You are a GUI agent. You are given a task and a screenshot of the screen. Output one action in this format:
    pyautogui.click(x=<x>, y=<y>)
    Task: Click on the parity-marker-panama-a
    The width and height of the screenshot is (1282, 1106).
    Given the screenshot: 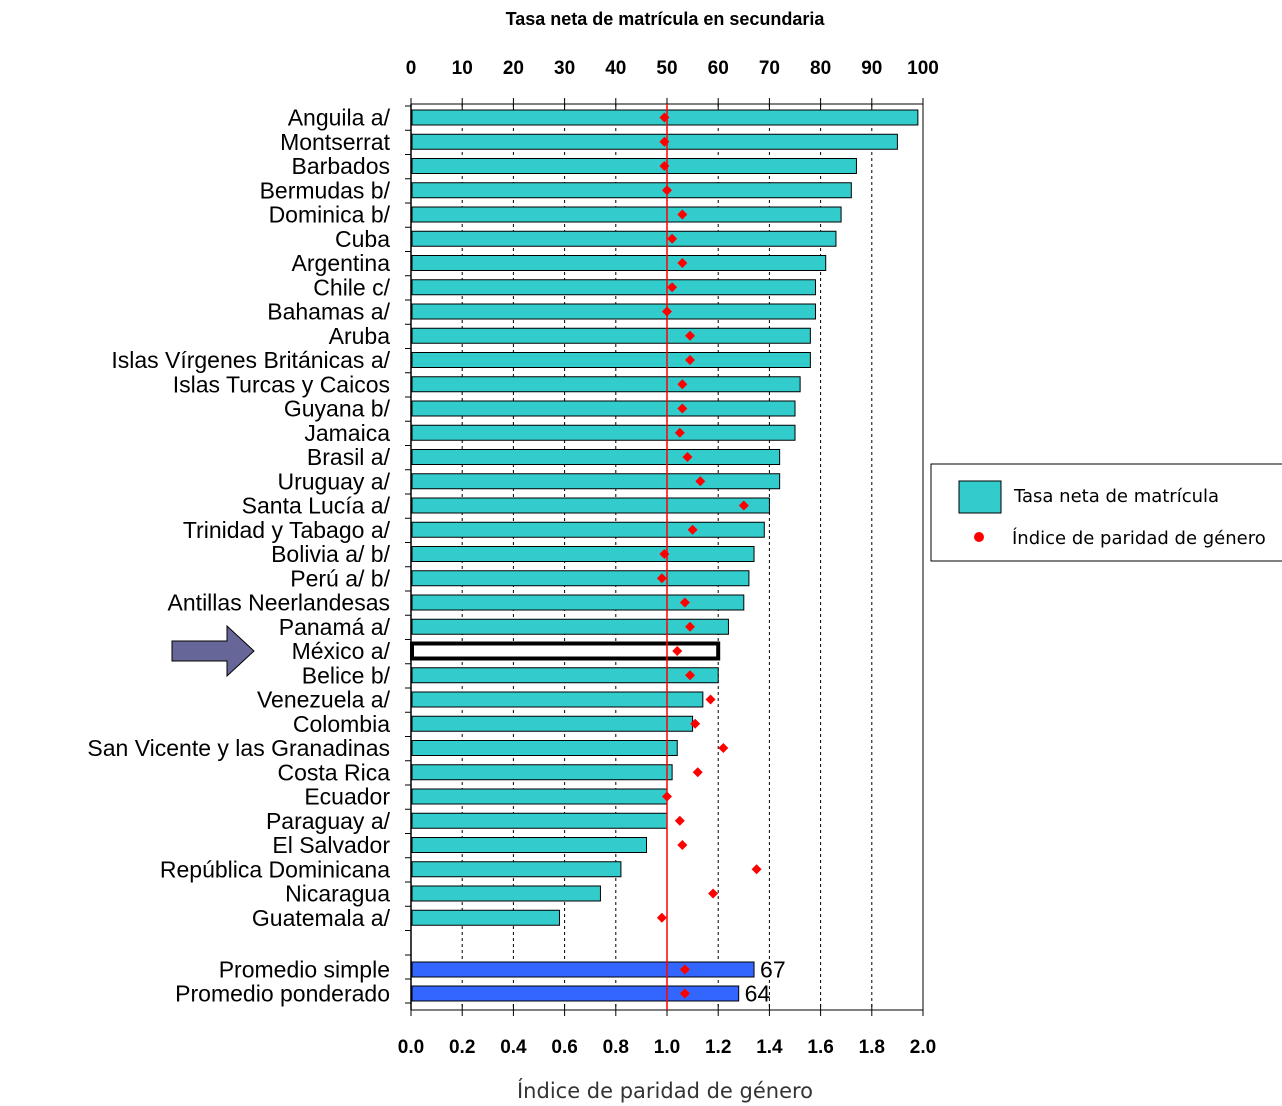 What is the action you would take?
    pyautogui.click(x=690, y=626)
    